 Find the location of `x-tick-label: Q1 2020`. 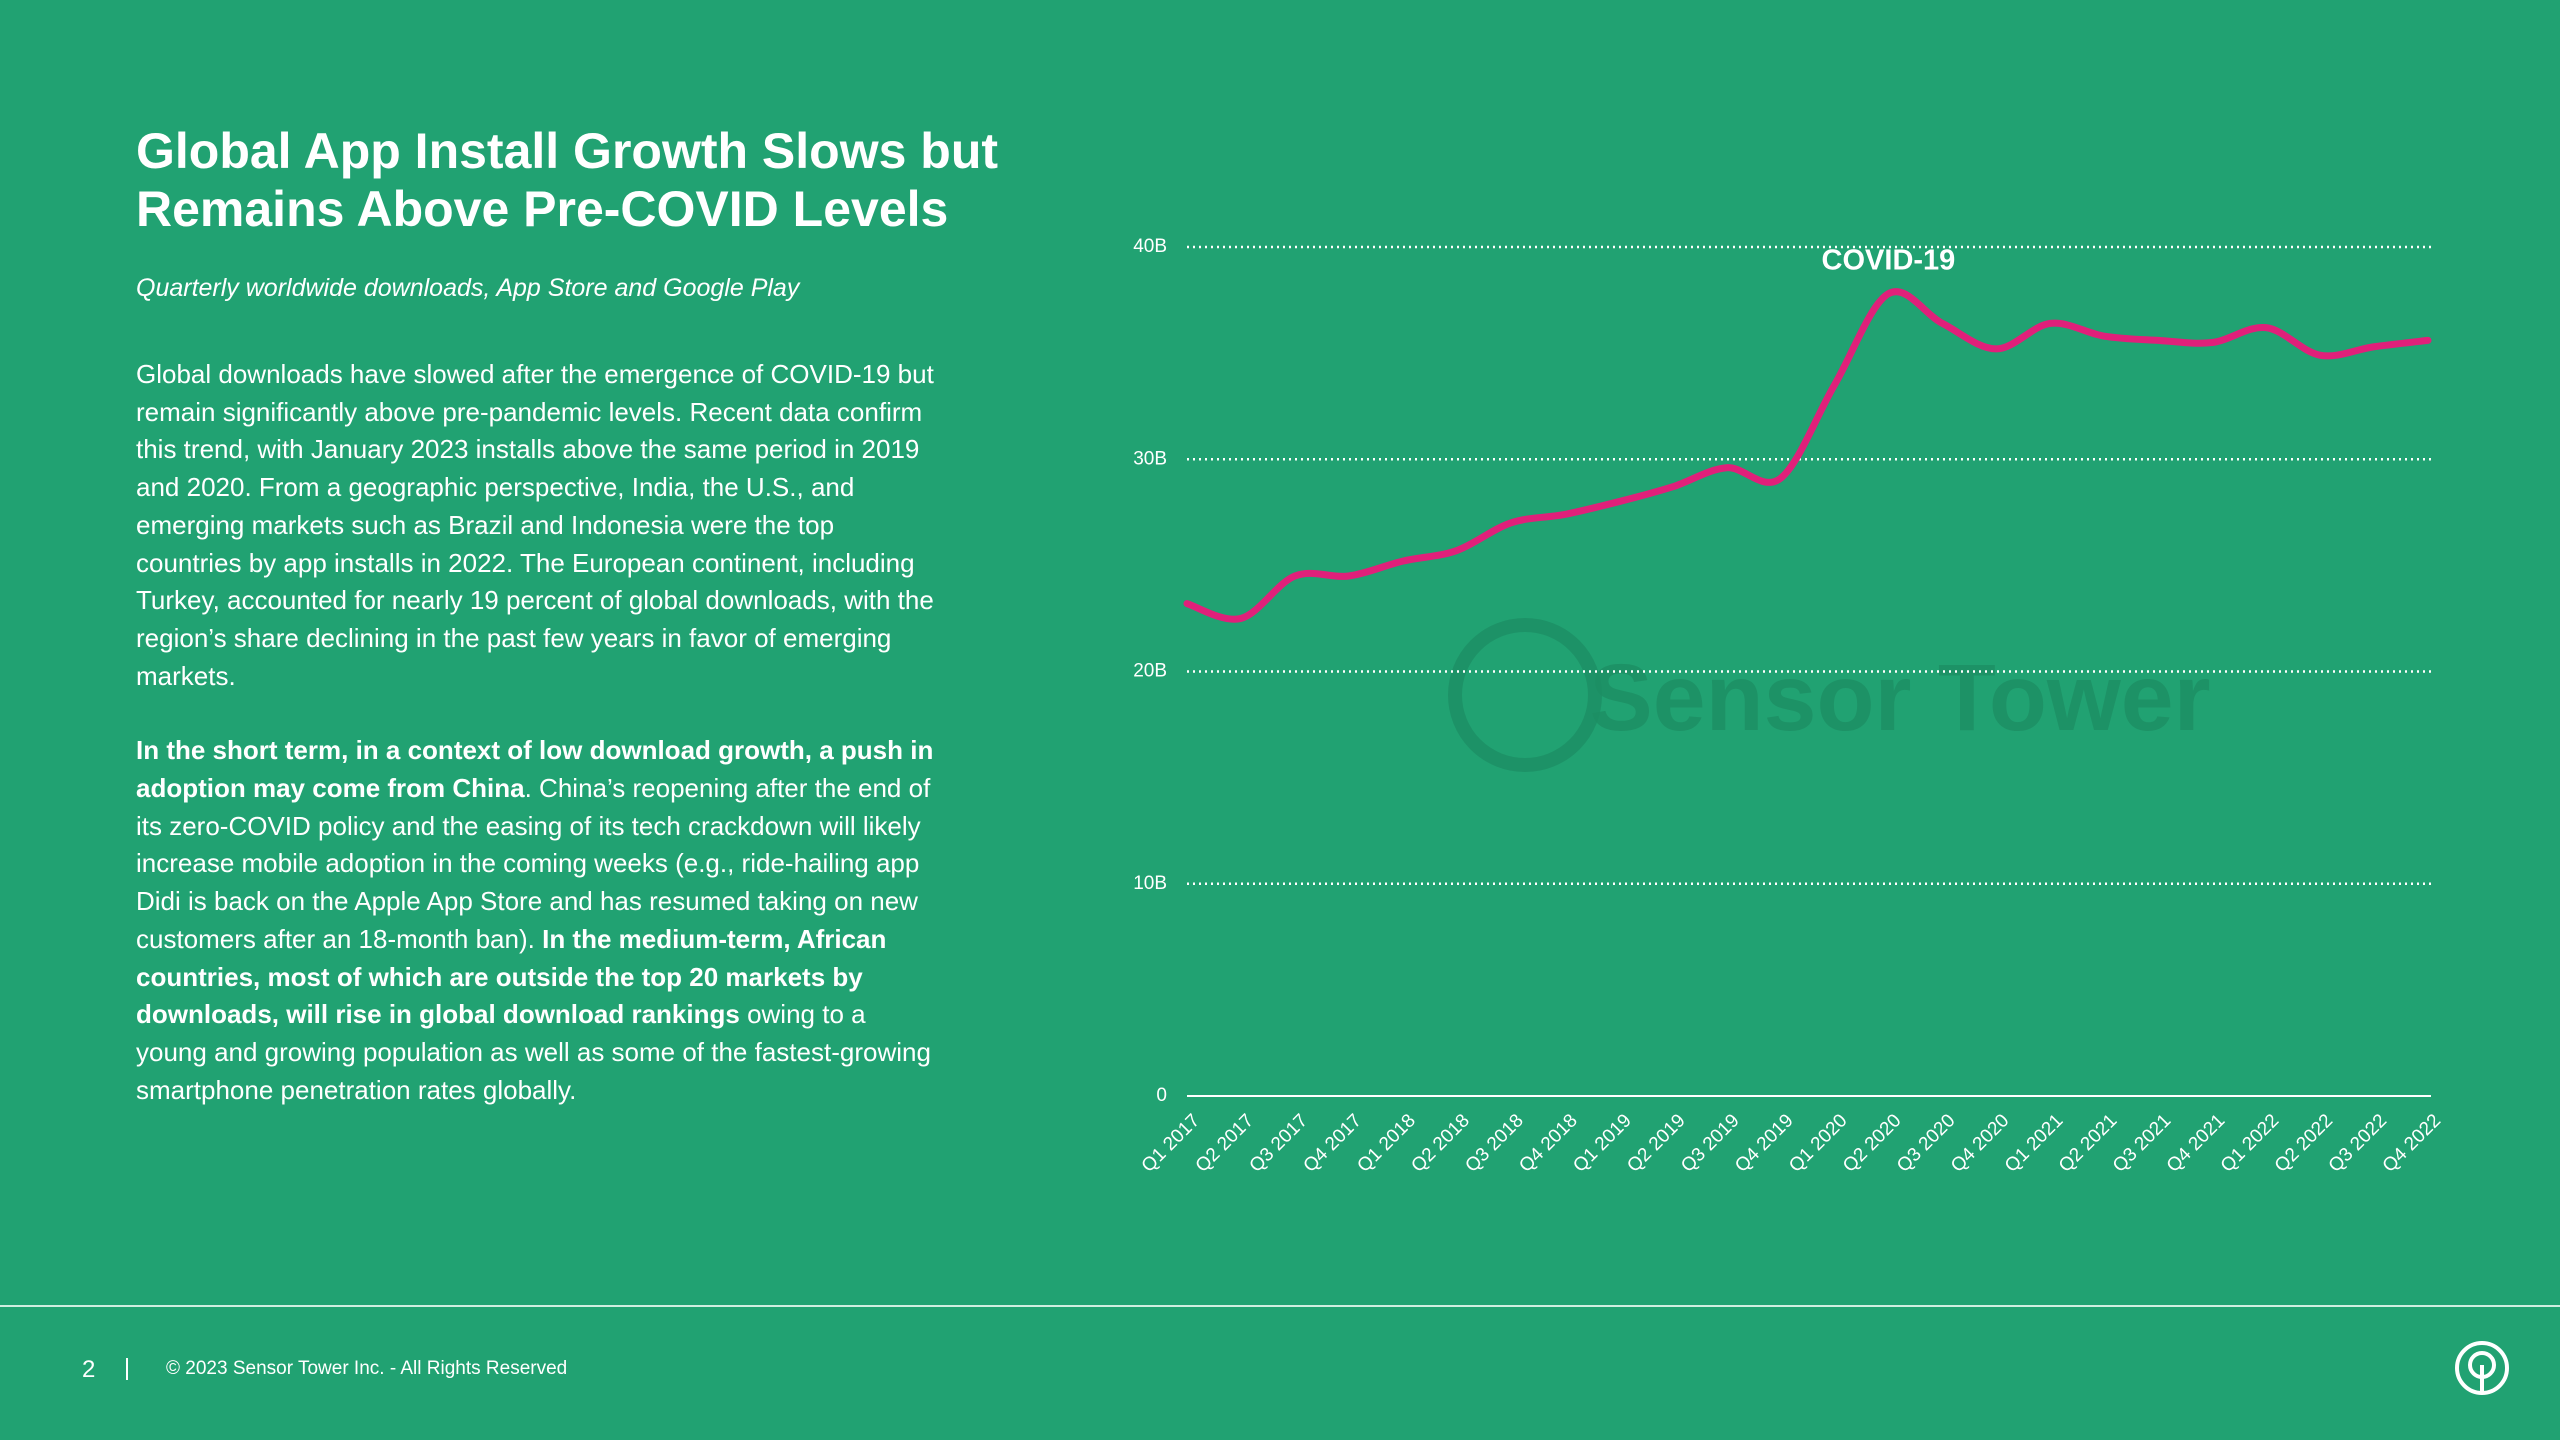

x-tick-label: Q1 2020 is located at coordinates (1818, 1143).